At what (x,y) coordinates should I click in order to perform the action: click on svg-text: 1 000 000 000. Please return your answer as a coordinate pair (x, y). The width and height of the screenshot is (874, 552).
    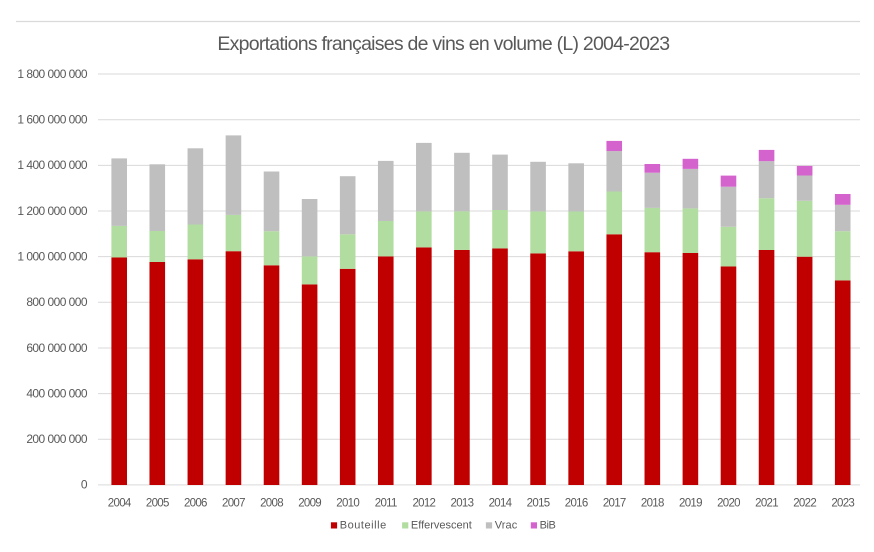
    Looking at the image, I should click on (52, 256).